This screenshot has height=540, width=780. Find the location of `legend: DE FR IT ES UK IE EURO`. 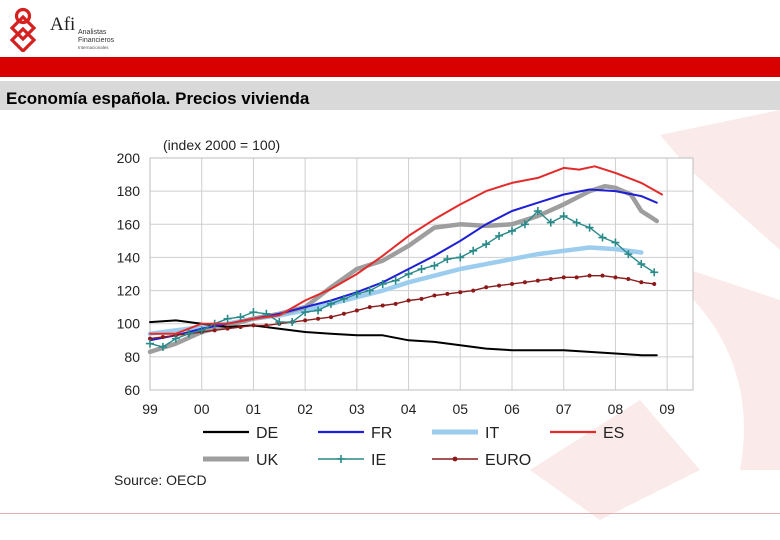

legend: DE FR IT ES UK IE EURO is located at coordinates (413, 447).